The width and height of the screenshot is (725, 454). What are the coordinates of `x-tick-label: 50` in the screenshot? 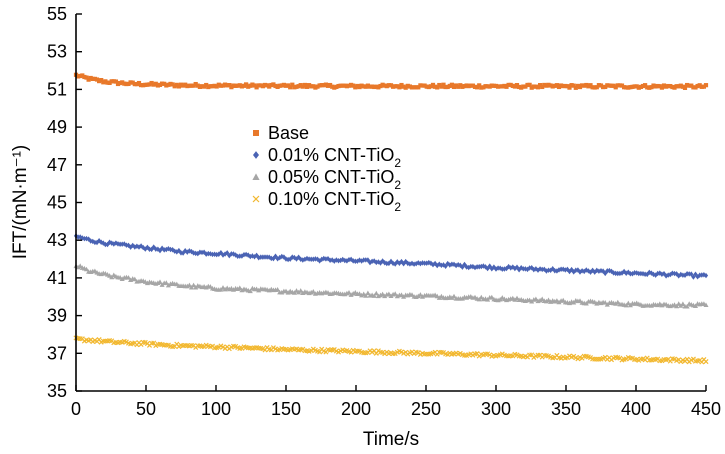 It's located at (146, 409).